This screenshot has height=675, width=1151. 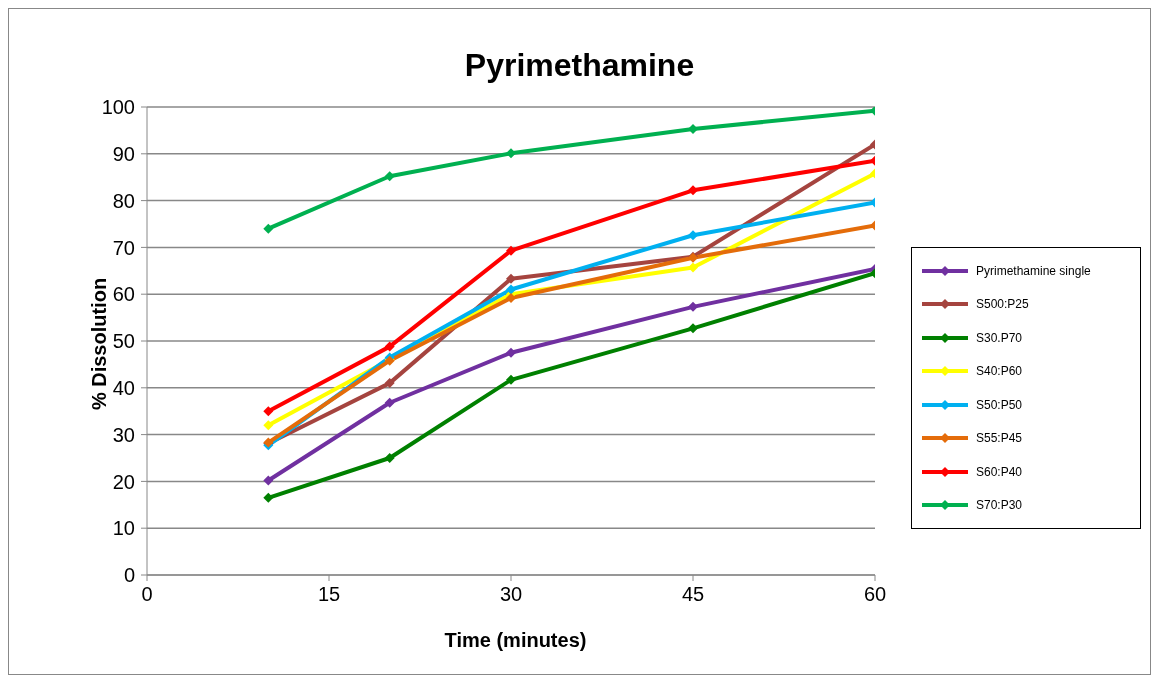 I want to click on y-tick-label: 20, so click(x=123, y=481).